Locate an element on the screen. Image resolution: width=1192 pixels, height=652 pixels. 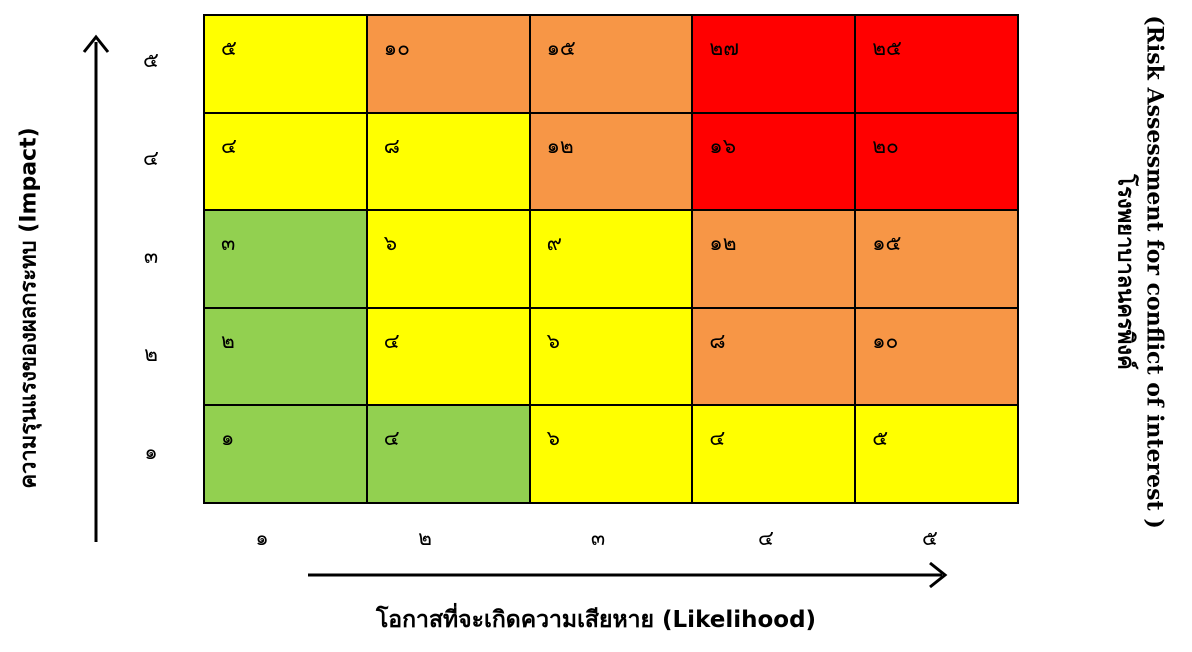
matrix-cell: ๒๗ is located at coordinates (774, 64).